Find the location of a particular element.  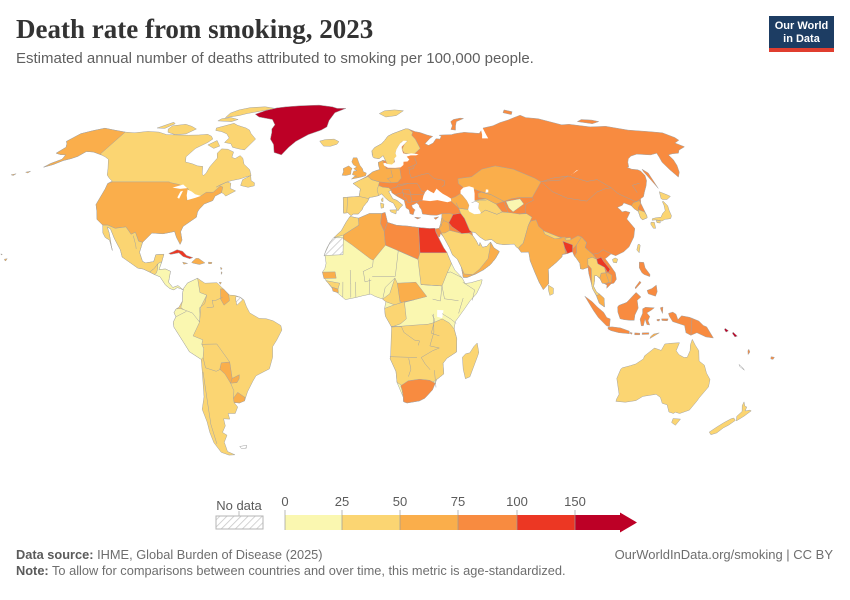

svg-text: 0 is located at coordinates (284, 501).